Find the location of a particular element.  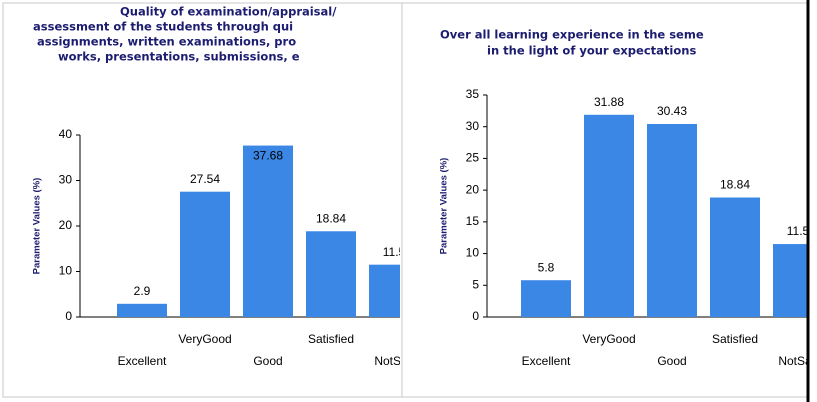

chart-title: Quality of examination/appraisal/ is located at coordinates (228, 12).